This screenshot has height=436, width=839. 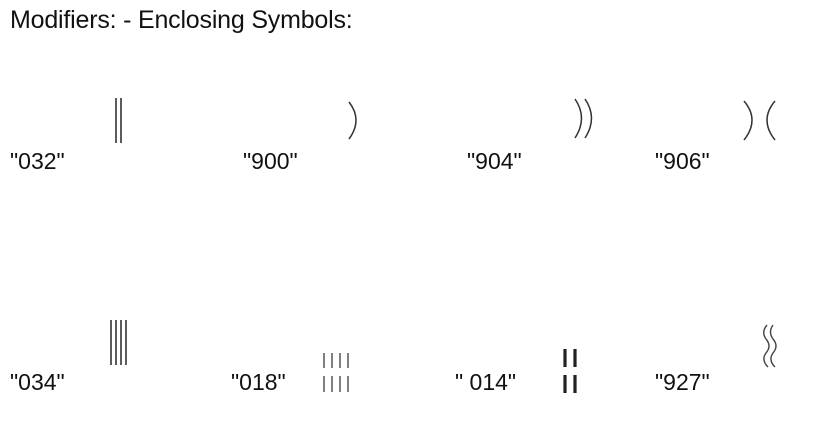 I want to click on four-short-bars-two-rows-icon, so click(x=336, y=372).